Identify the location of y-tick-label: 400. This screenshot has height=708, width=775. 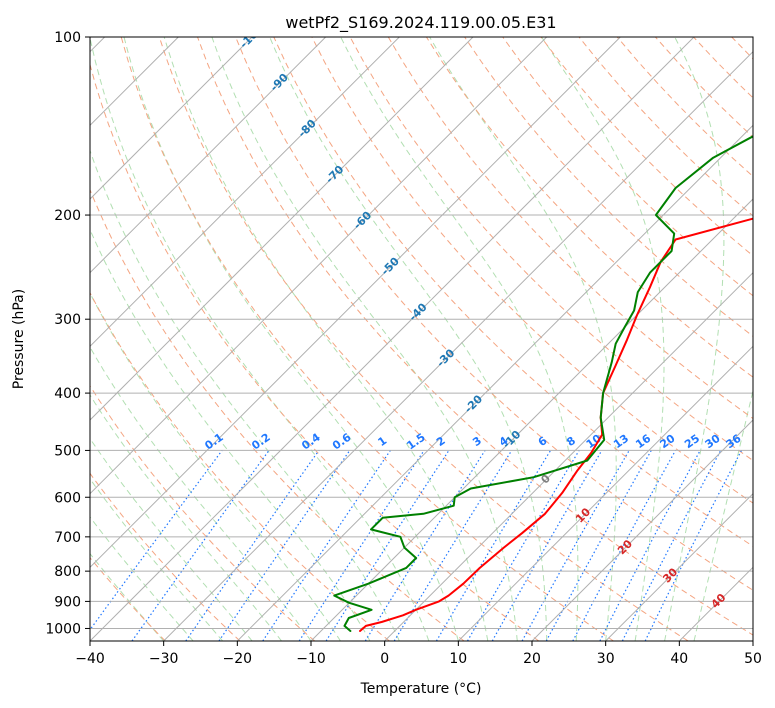
(67, 394).